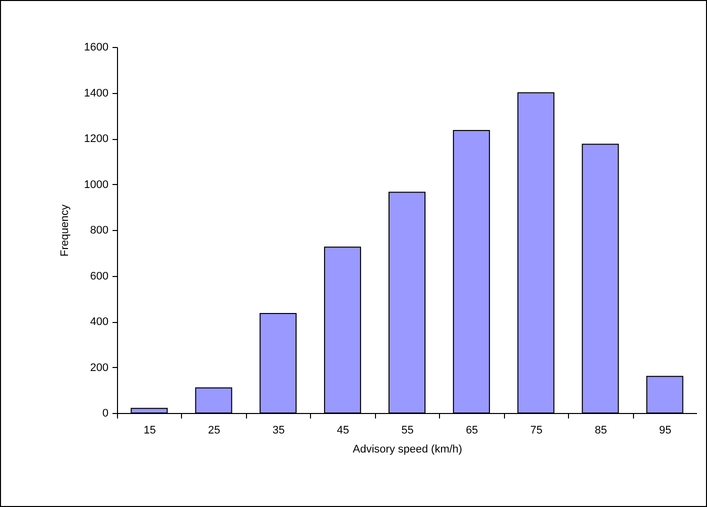  What do you see at coordinates (665, 430) in the screenshot?
I see `x-tick-label: 95` at bounding box center [665, 430].